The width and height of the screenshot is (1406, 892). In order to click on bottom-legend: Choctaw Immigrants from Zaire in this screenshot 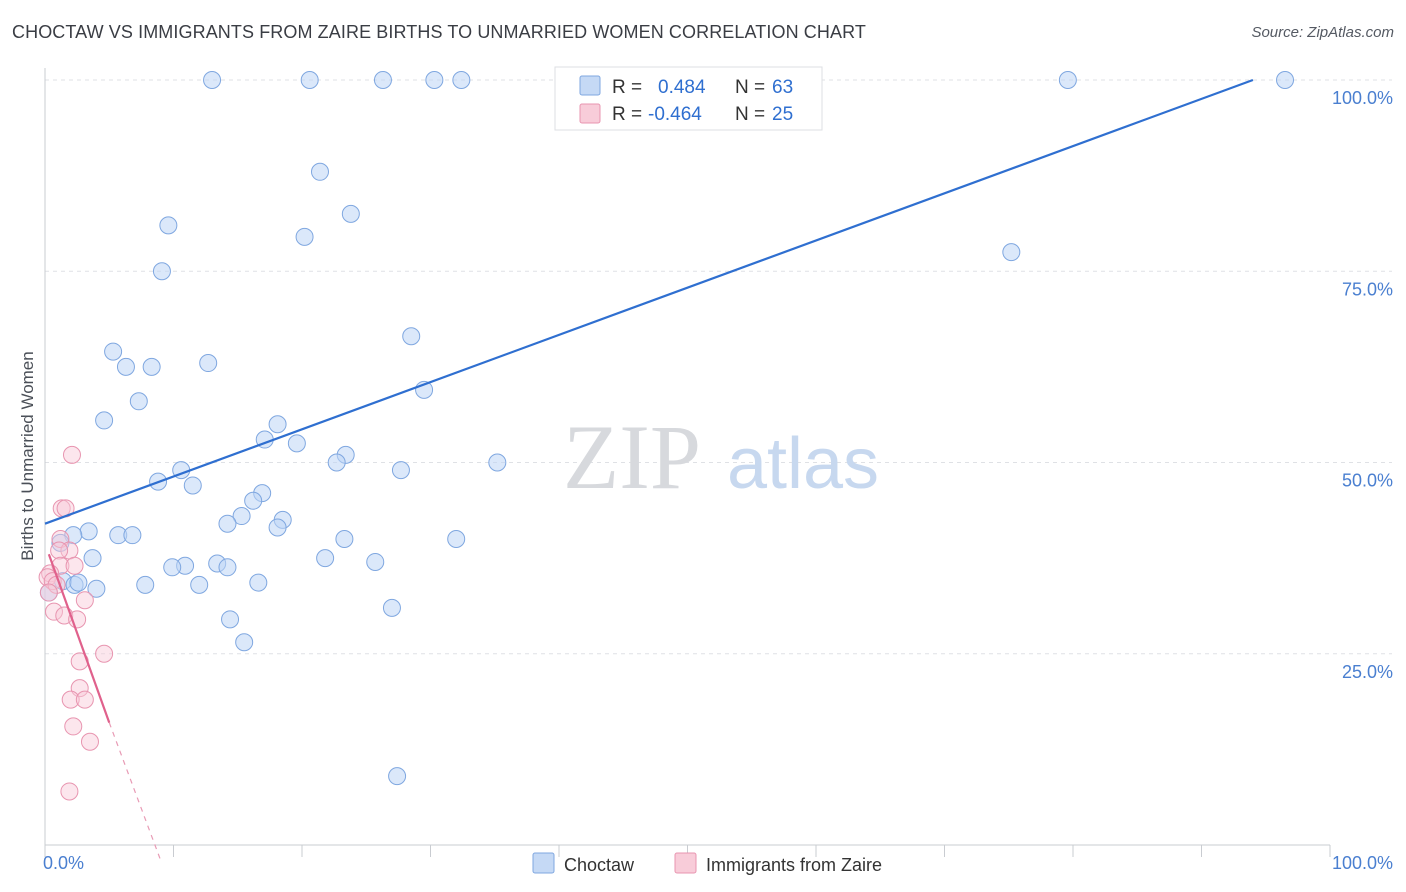, I will do `click(707, 863)`.